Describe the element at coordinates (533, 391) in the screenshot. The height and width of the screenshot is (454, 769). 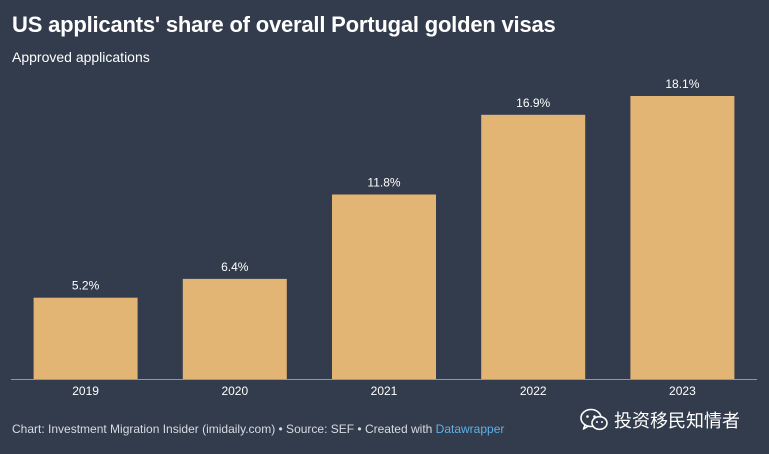
I see `x-tick-label-2022: 2022` at that location.